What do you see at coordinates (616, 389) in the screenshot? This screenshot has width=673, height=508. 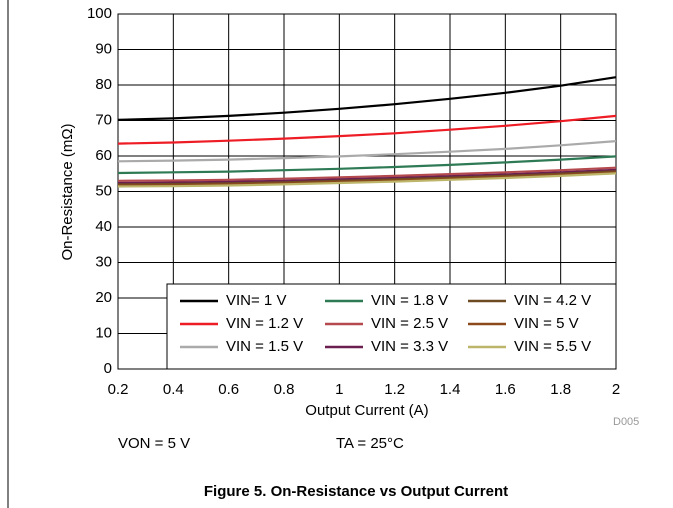 I see `x-tick-label: 2` at bounding box center [616, 389].